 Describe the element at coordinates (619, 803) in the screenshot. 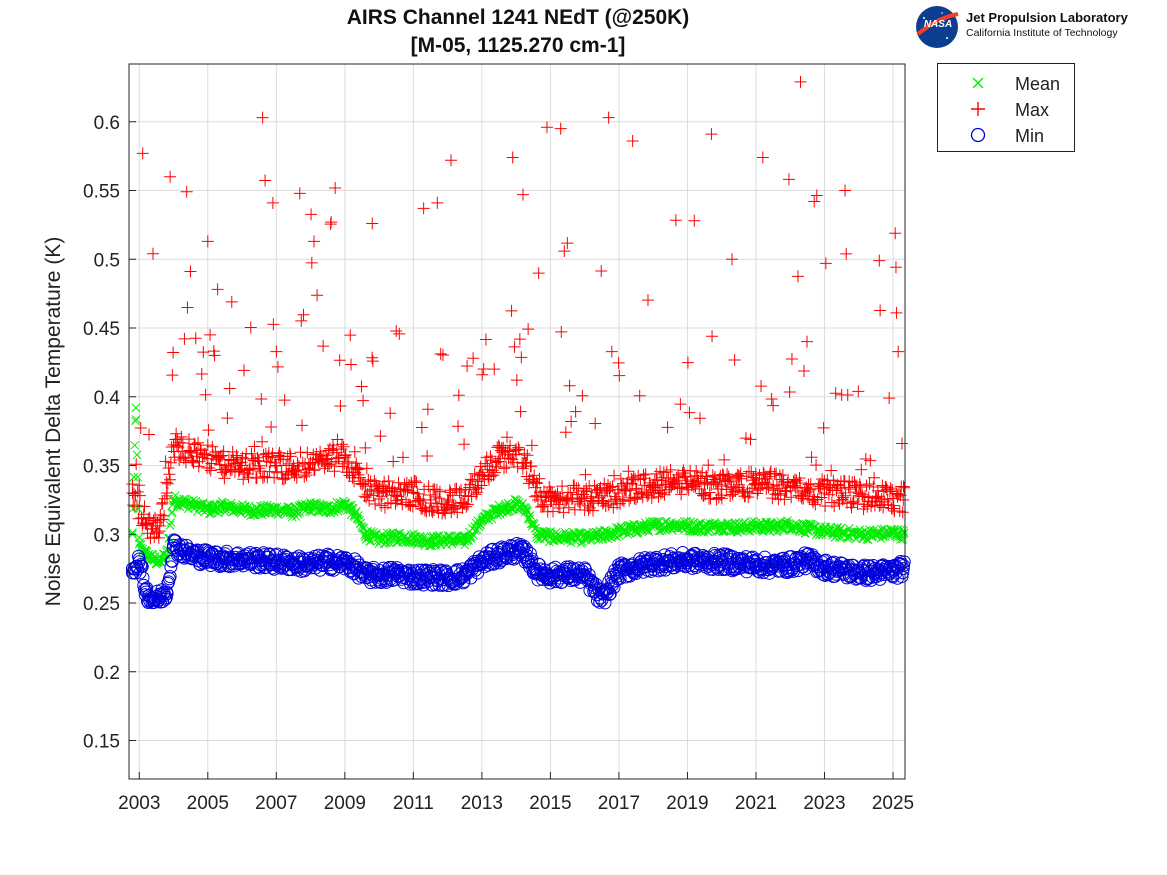

I see `x-tick-label: 2017` at that location.